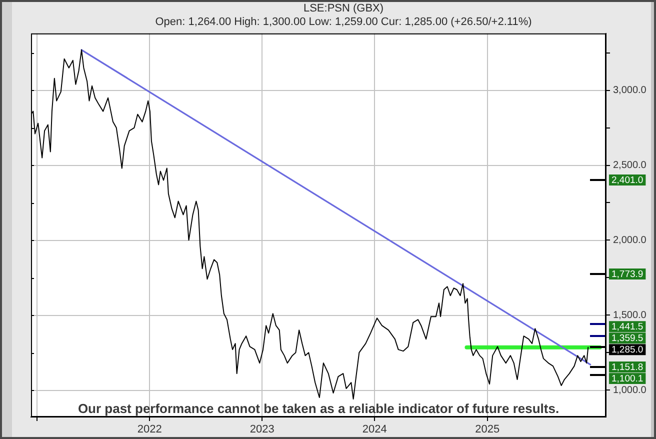  What do you see at coordinates (628, 350) in the screenshot?
I see `ref-line-label: 1,285.0` at bounding box center [628, 350].